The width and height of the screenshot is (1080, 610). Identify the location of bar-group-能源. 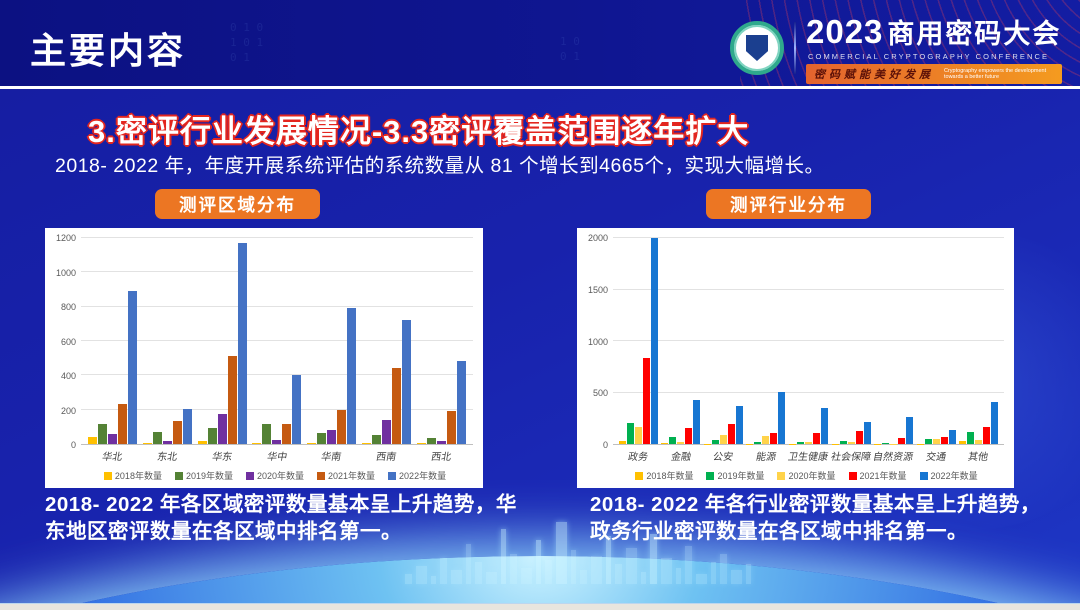
(766, 341).